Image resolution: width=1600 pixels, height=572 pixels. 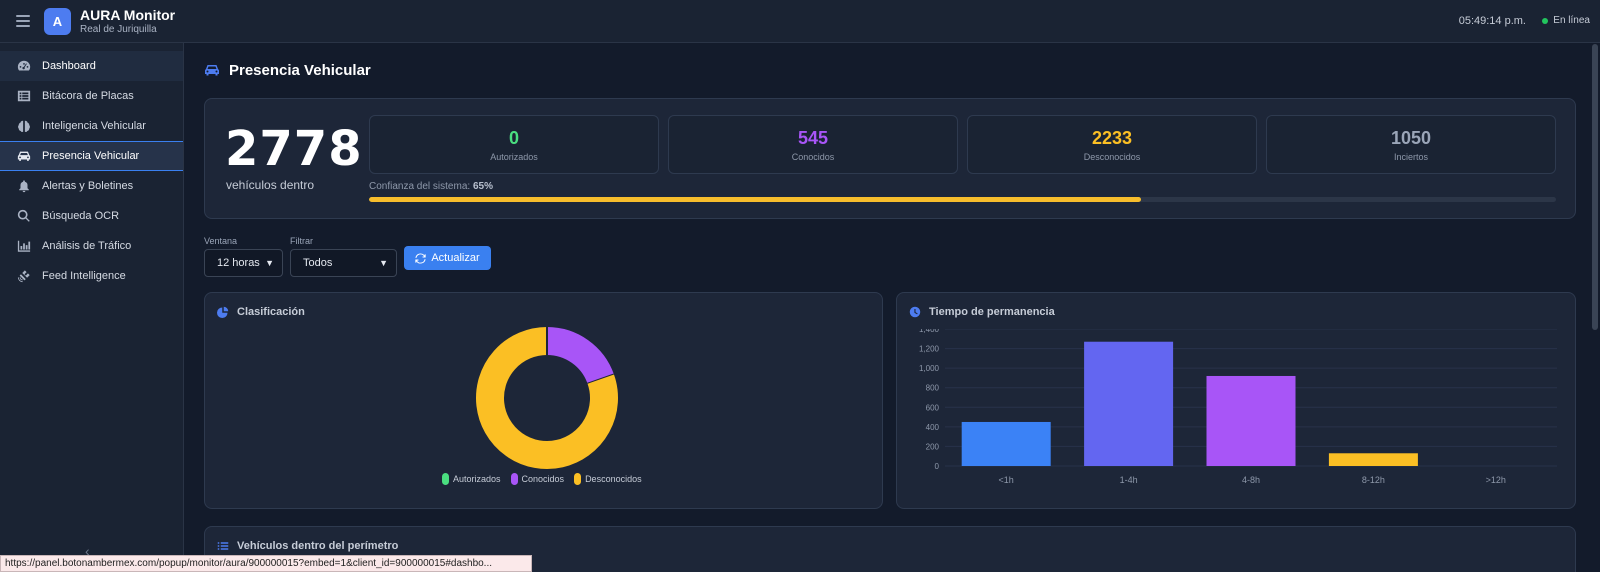 I want to click on card-title: Clasificación, so click(x=261, y=312).